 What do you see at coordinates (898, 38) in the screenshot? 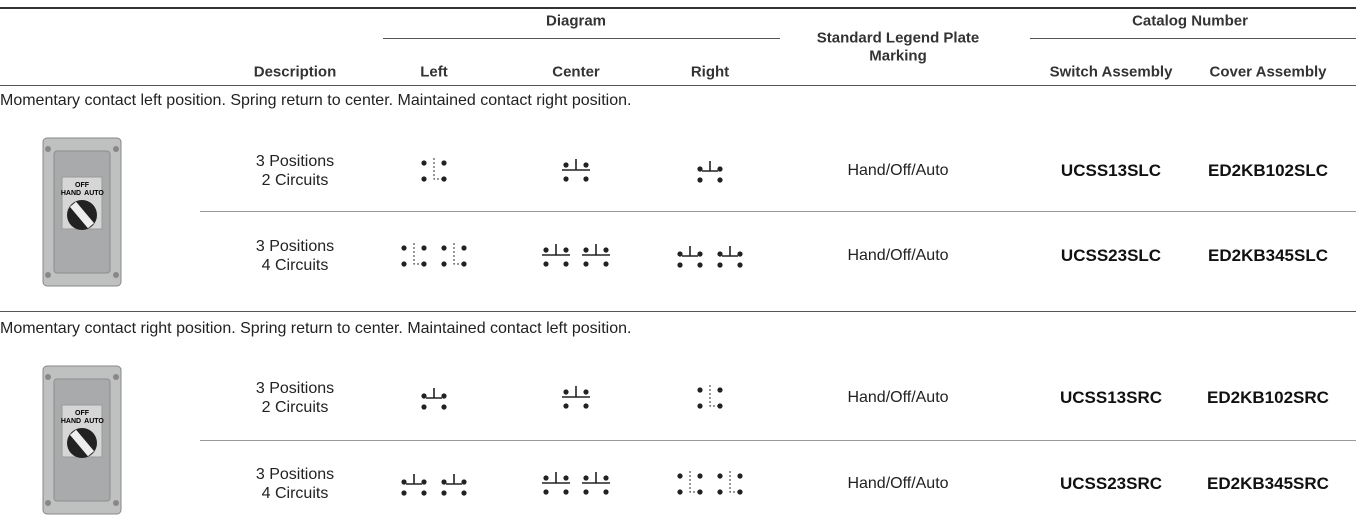
I see `header-legend: Standard Legend Plate` at bounding box center [898, 38].